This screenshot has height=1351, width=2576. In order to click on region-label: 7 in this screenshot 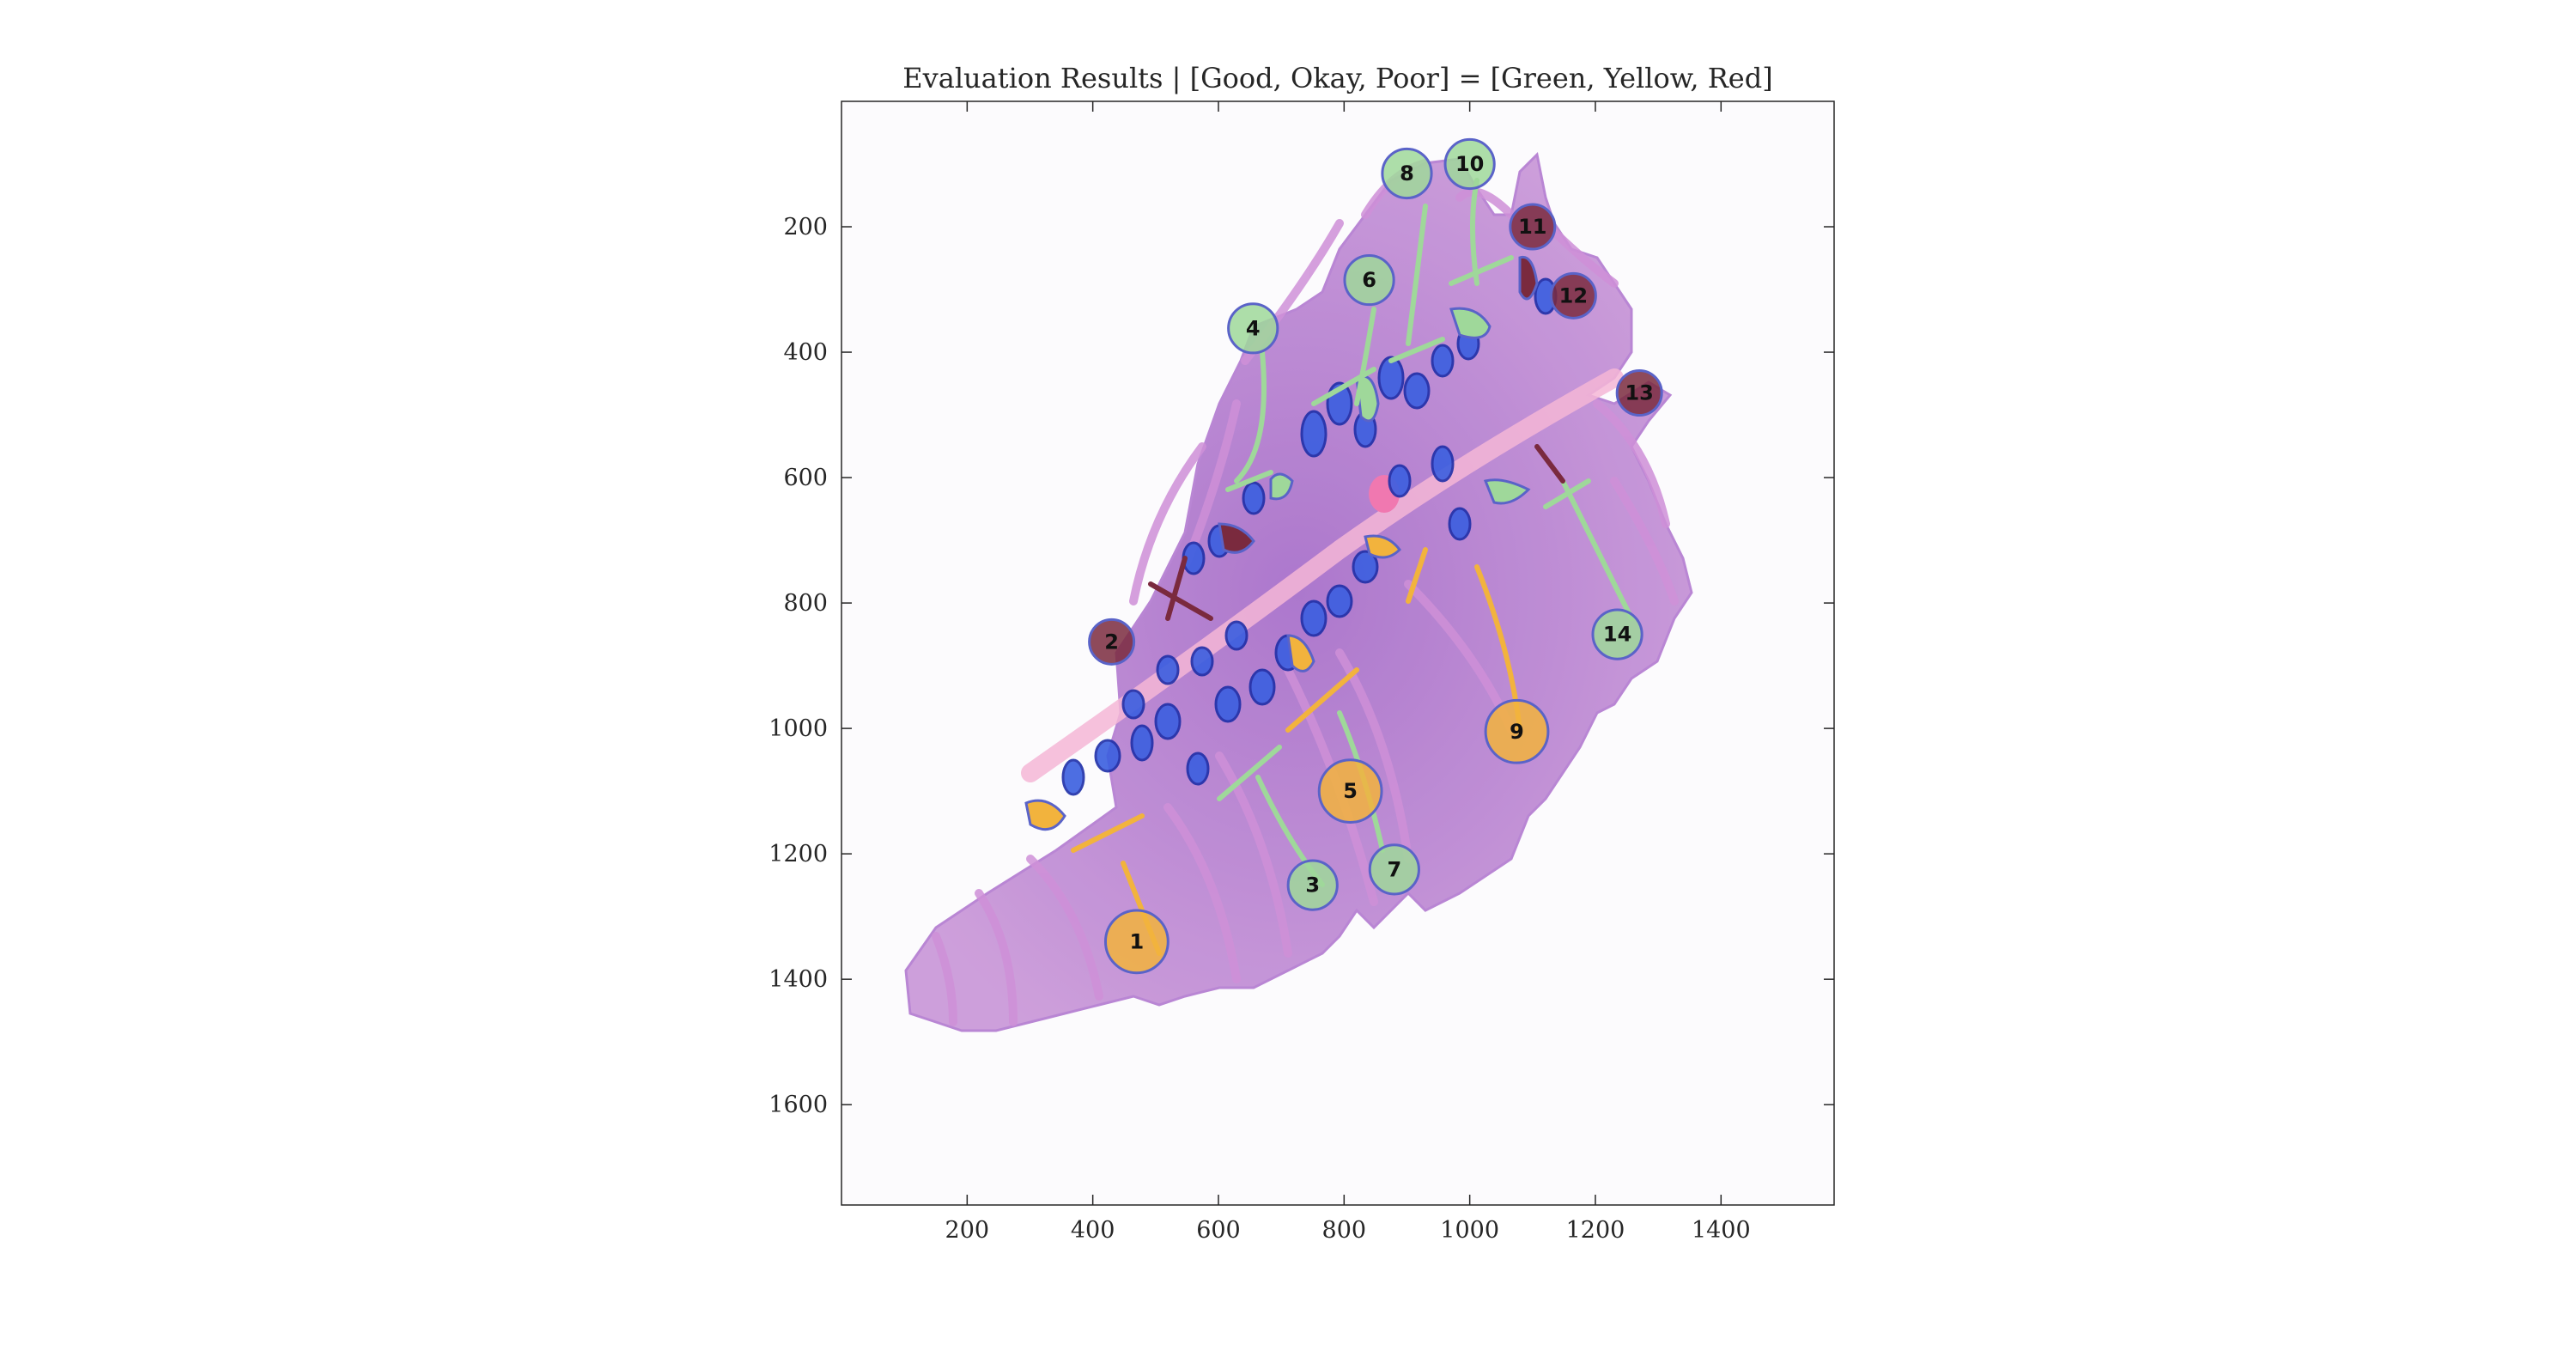, I will do `click(1394, 869)`.